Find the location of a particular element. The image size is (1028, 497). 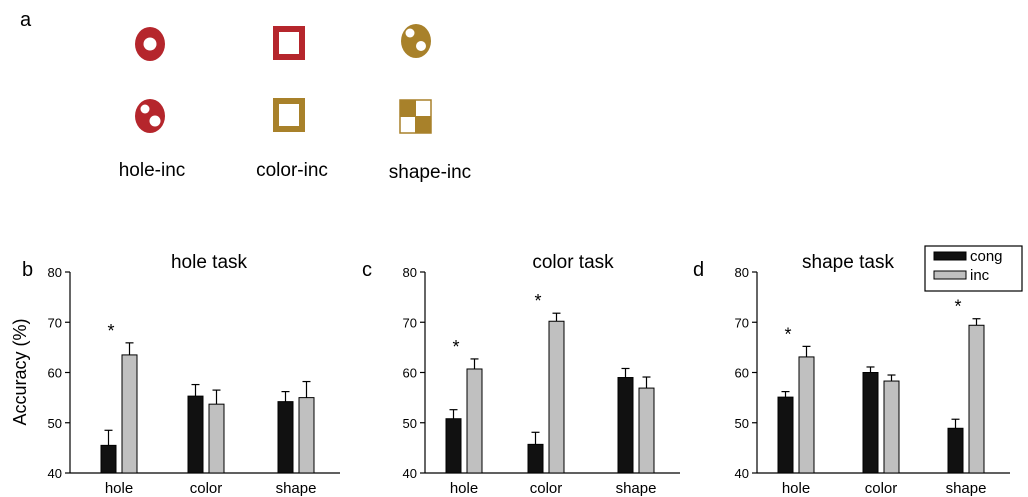

legend-swatch-inc is located at coordinates (950, 275).